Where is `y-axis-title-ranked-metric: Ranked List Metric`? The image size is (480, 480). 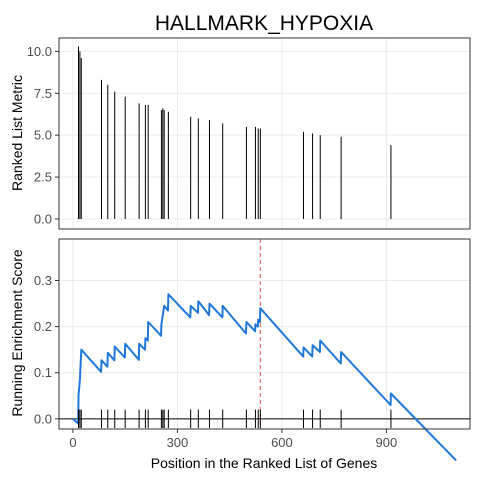
y-axis-title-ranked-metric: Ranked List Metric is located at coordinates (17, 133).